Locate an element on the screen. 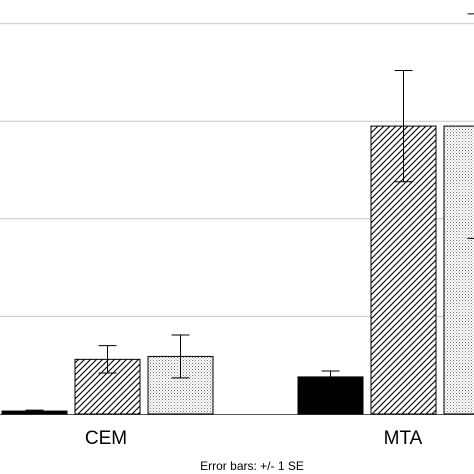  x-tick-labels: CEM MTA is located at coordinates (254, 438).